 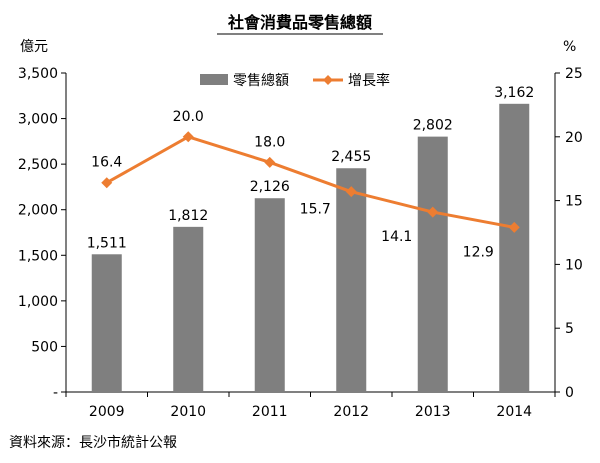 What do you see at coordinates (38, 256) in the screenshot?
I see `left-tick-label: 1,500` at bounding box center [38, 256].